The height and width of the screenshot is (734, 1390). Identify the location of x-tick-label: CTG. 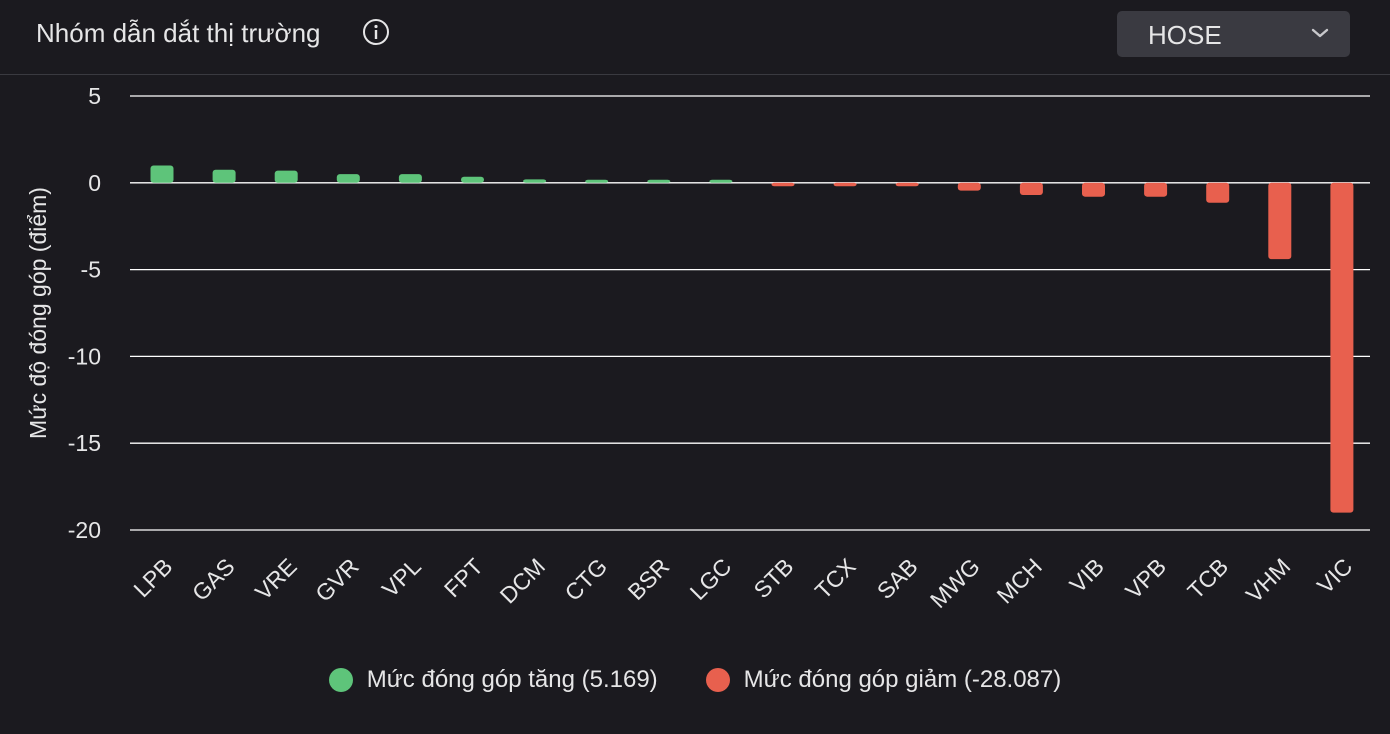
(586, 579).